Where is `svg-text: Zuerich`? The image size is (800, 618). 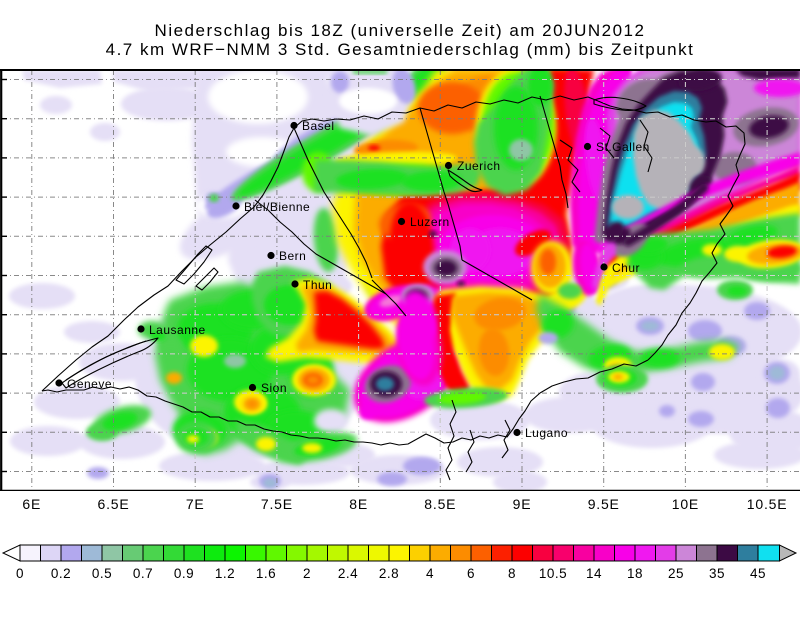
svg-text: Zuerich is located at coordinates (479, 166).